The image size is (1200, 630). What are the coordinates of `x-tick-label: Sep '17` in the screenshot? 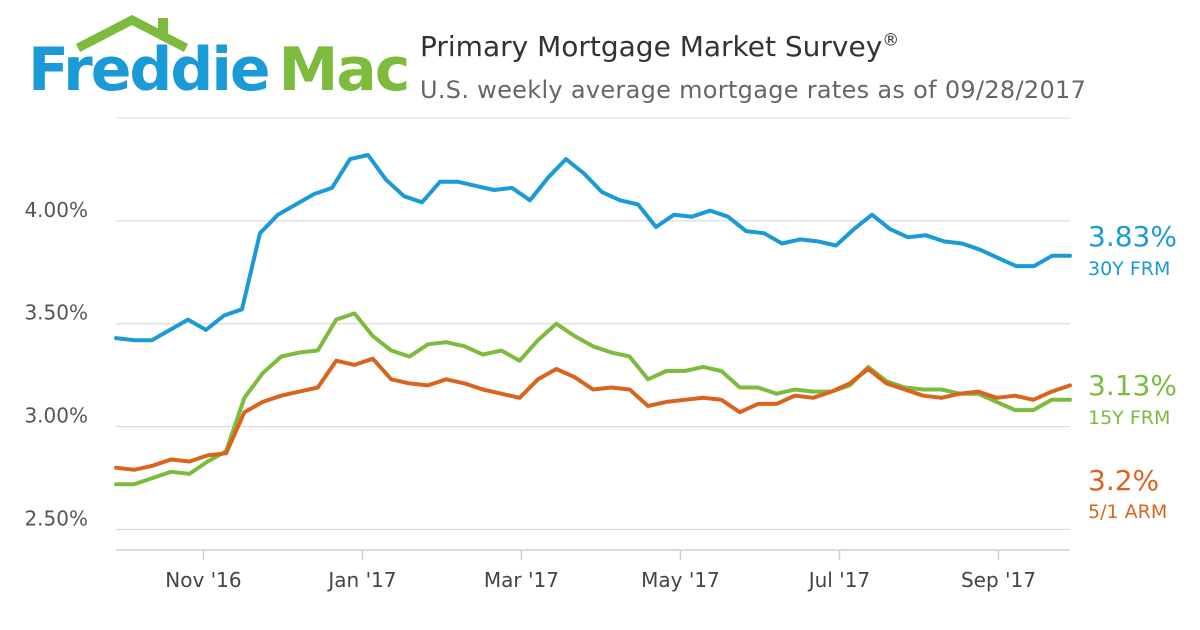 It's located at (998, 580).